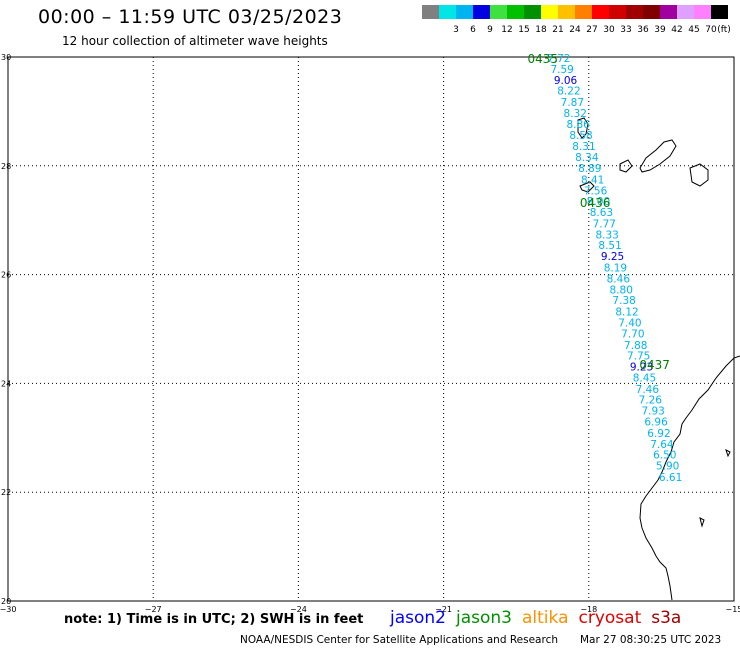 This screenshot has height=650, width=740. What do you see at coordinates (733, 609) in the screenshot?
I see `lon-tick-label: −15` at bounding box center [733, 609].